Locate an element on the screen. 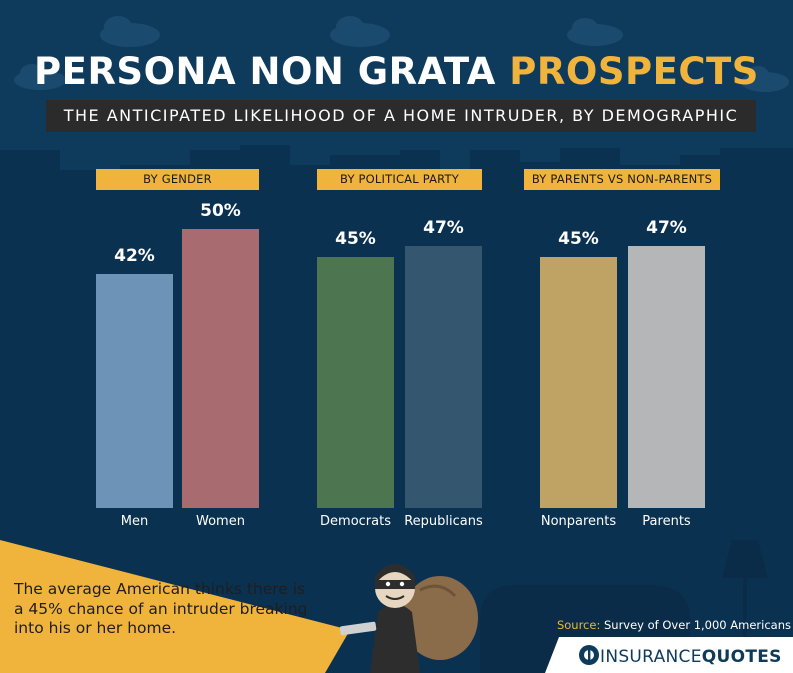  panel-label-party: BY POLITICAL PARTY is located at coordinates (399, 179).